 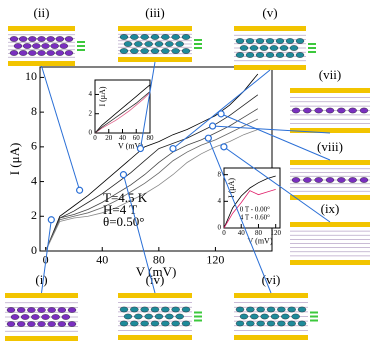 What do you see at coordinates (42, 12) in the screenshot?
I see `panel-label: (ii)` at bounding box center [42, 12].